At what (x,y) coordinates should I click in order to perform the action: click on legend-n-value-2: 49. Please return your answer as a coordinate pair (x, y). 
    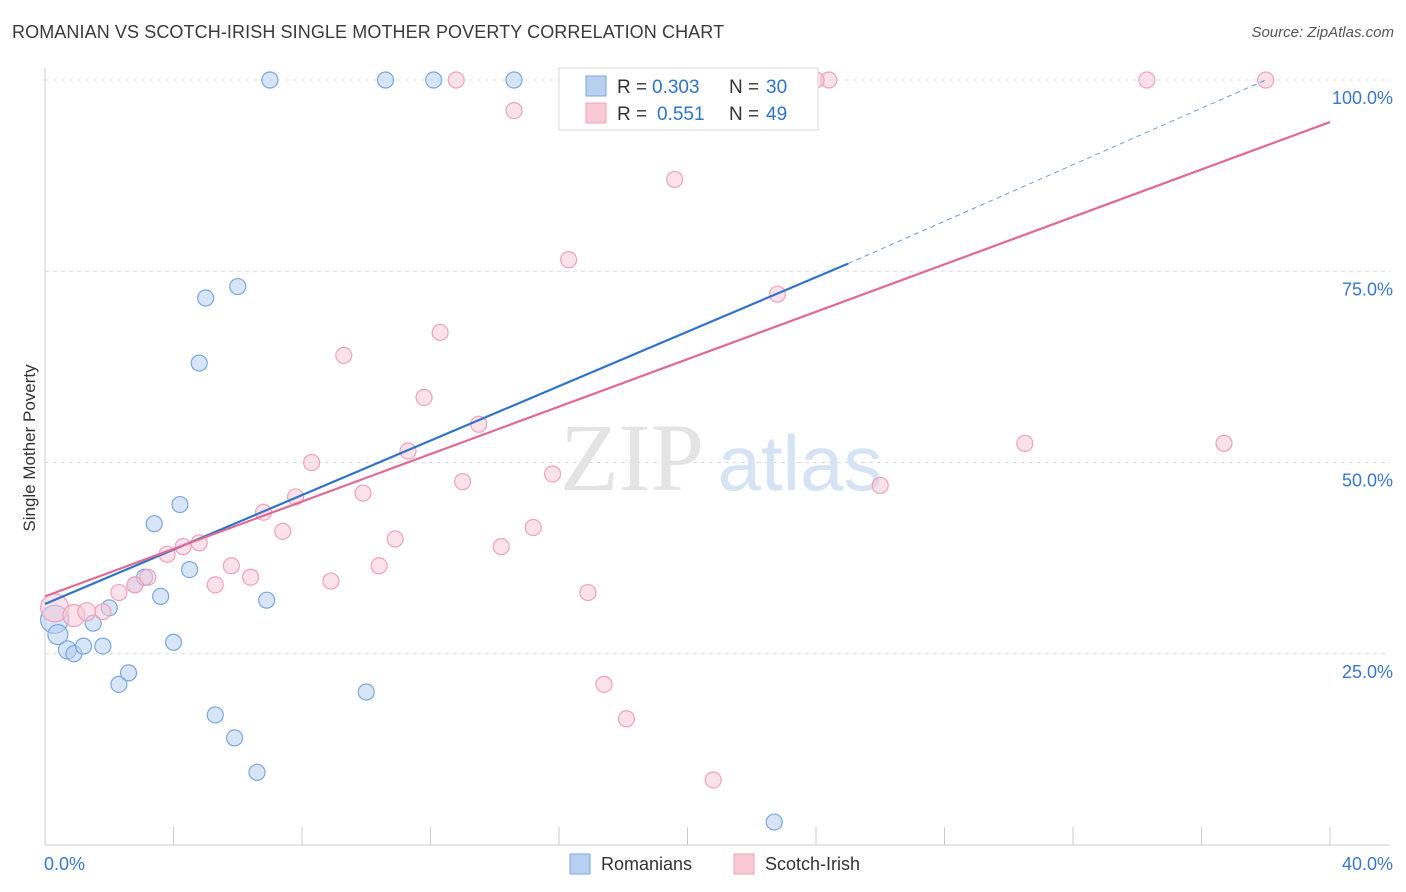
    Looking at the image, I should click on (776, 114).